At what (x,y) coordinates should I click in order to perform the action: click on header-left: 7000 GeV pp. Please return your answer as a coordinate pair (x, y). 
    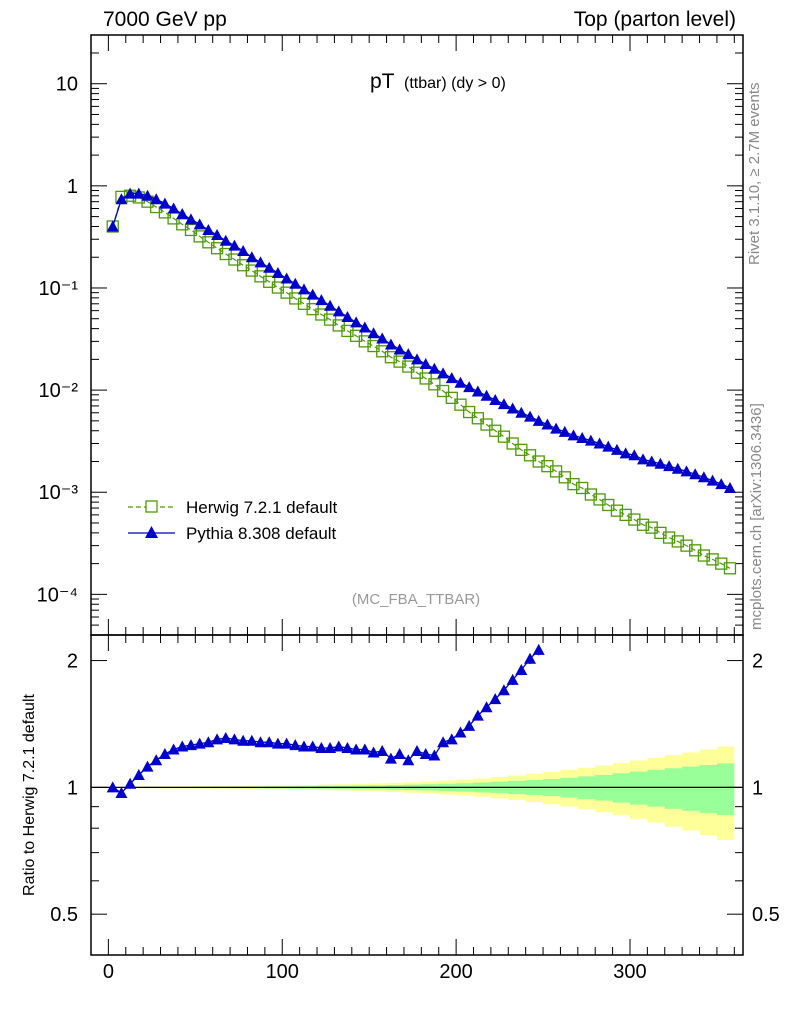
    Looking at the image, I should click on (165, 19).